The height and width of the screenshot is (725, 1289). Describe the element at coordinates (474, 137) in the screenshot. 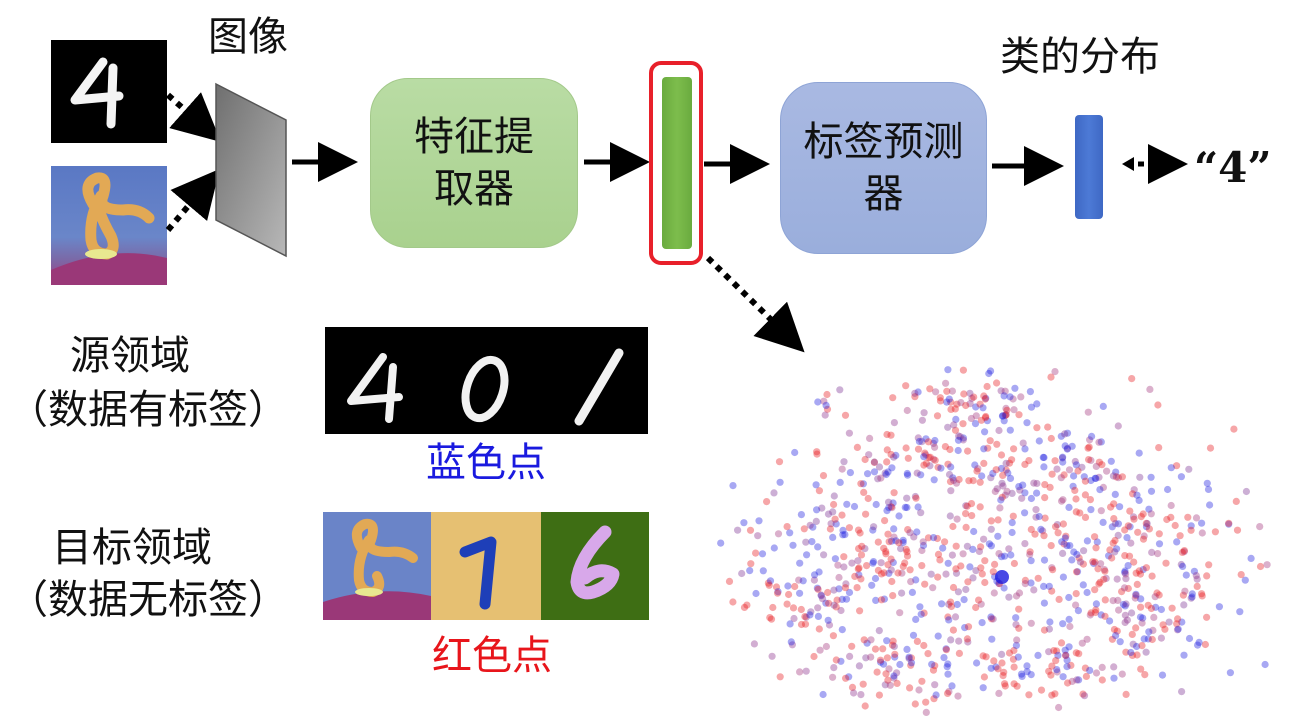

I see `feature-extractor-label-line1: 特征提` at that location.